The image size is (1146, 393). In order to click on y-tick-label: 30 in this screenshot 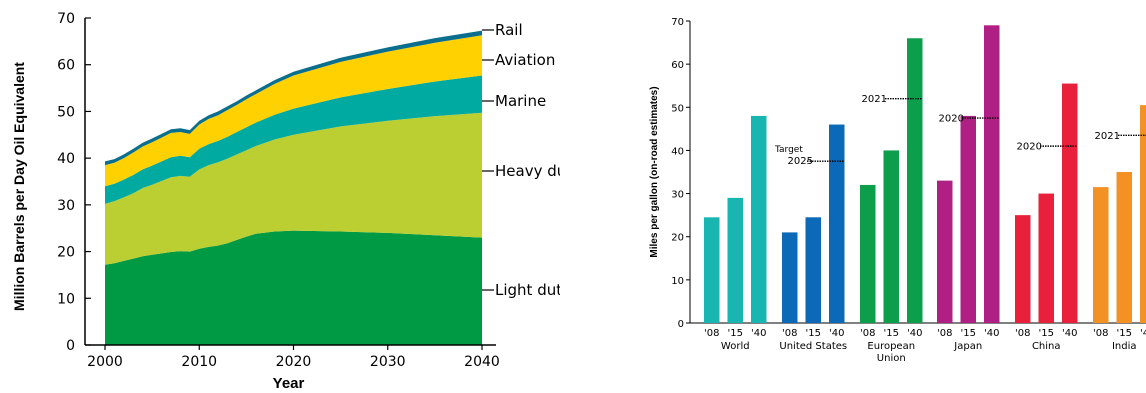, I will do `click(66, 206)`.